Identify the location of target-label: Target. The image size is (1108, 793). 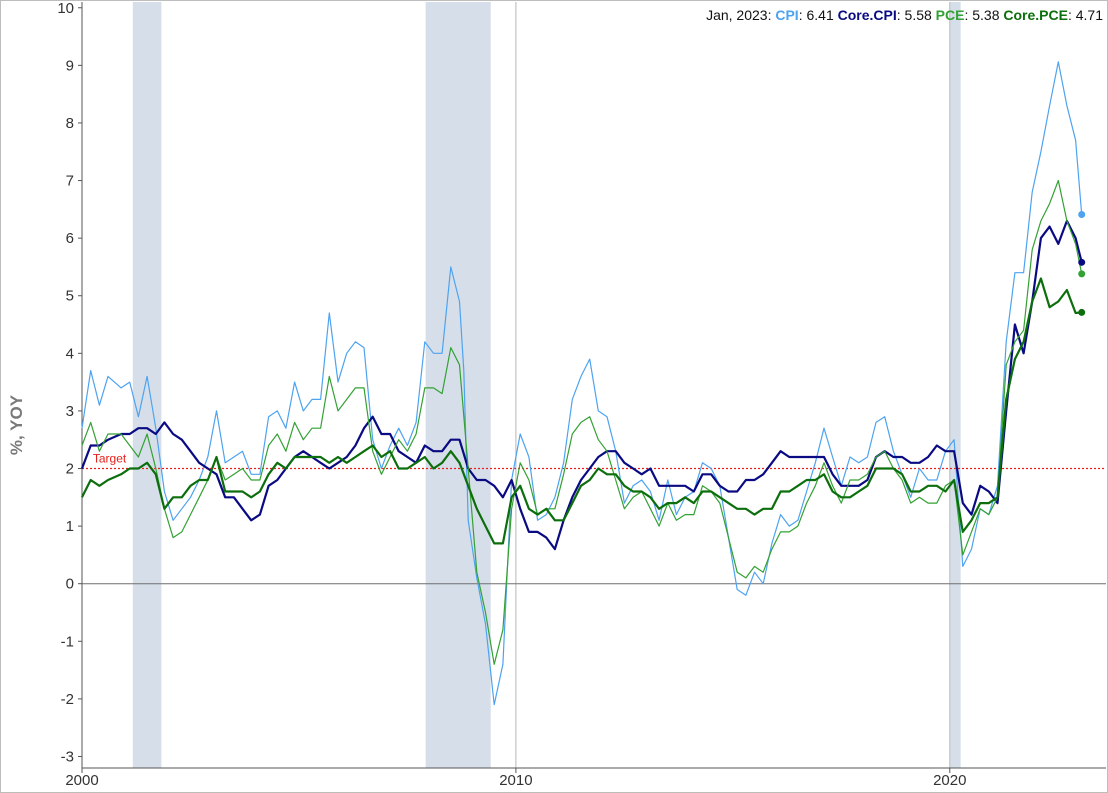
(110, 459).